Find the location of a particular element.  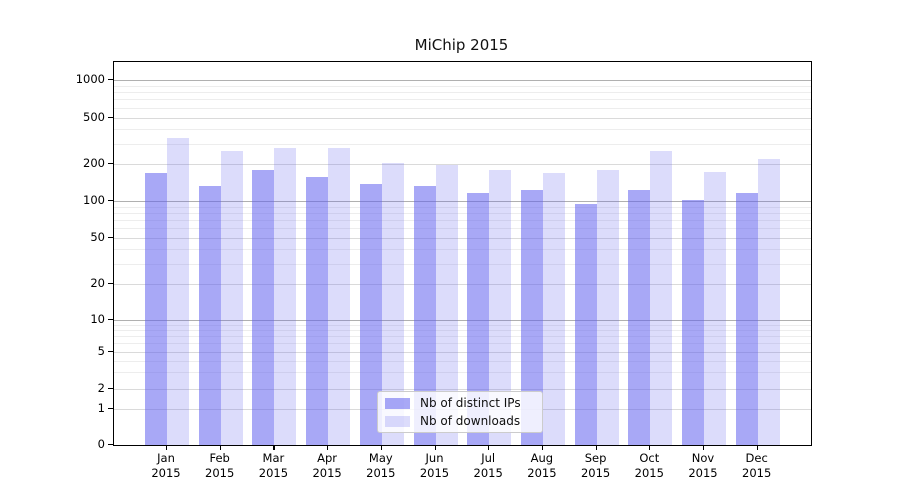

x-tick-mark-may is located at coordinates (381, 447).